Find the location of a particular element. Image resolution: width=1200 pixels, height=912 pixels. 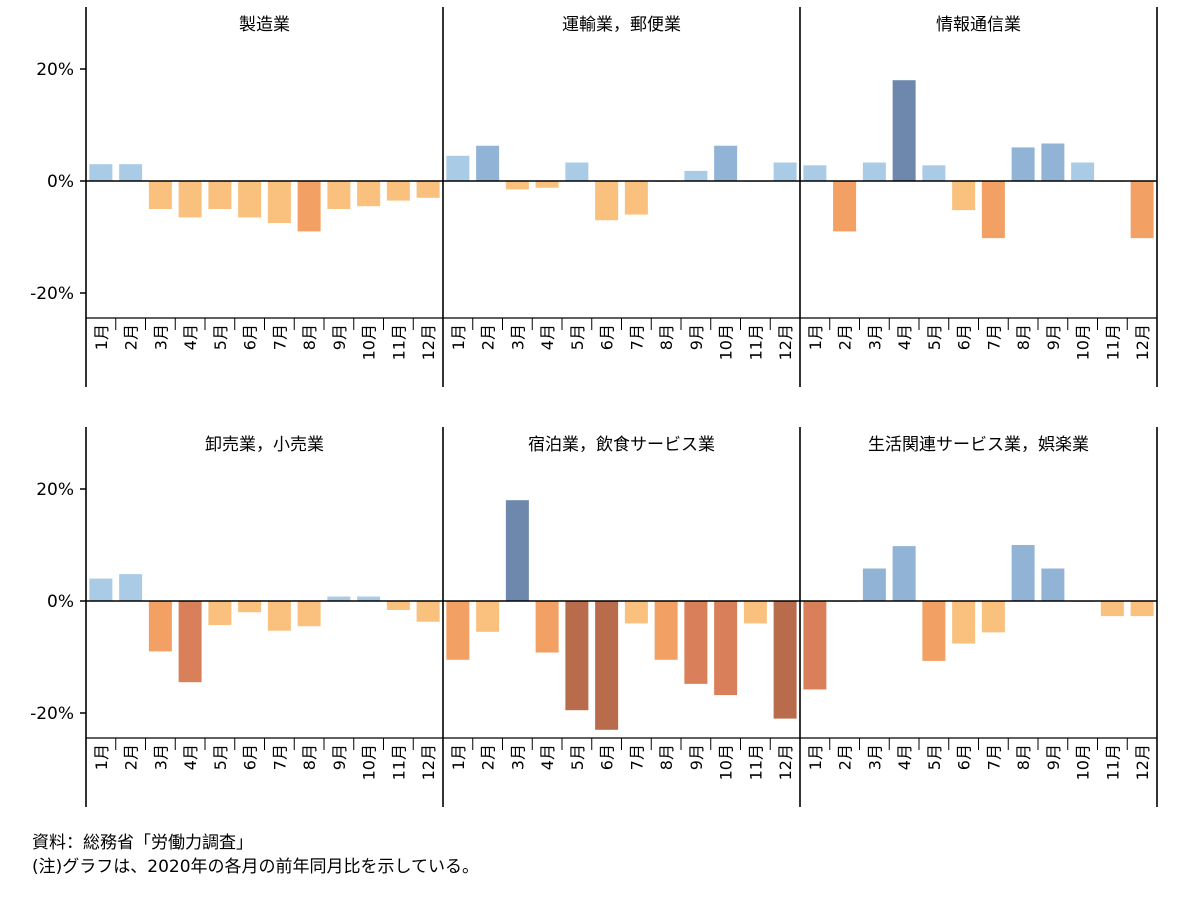

bar-8月 is located at coordinates (1023, 164).